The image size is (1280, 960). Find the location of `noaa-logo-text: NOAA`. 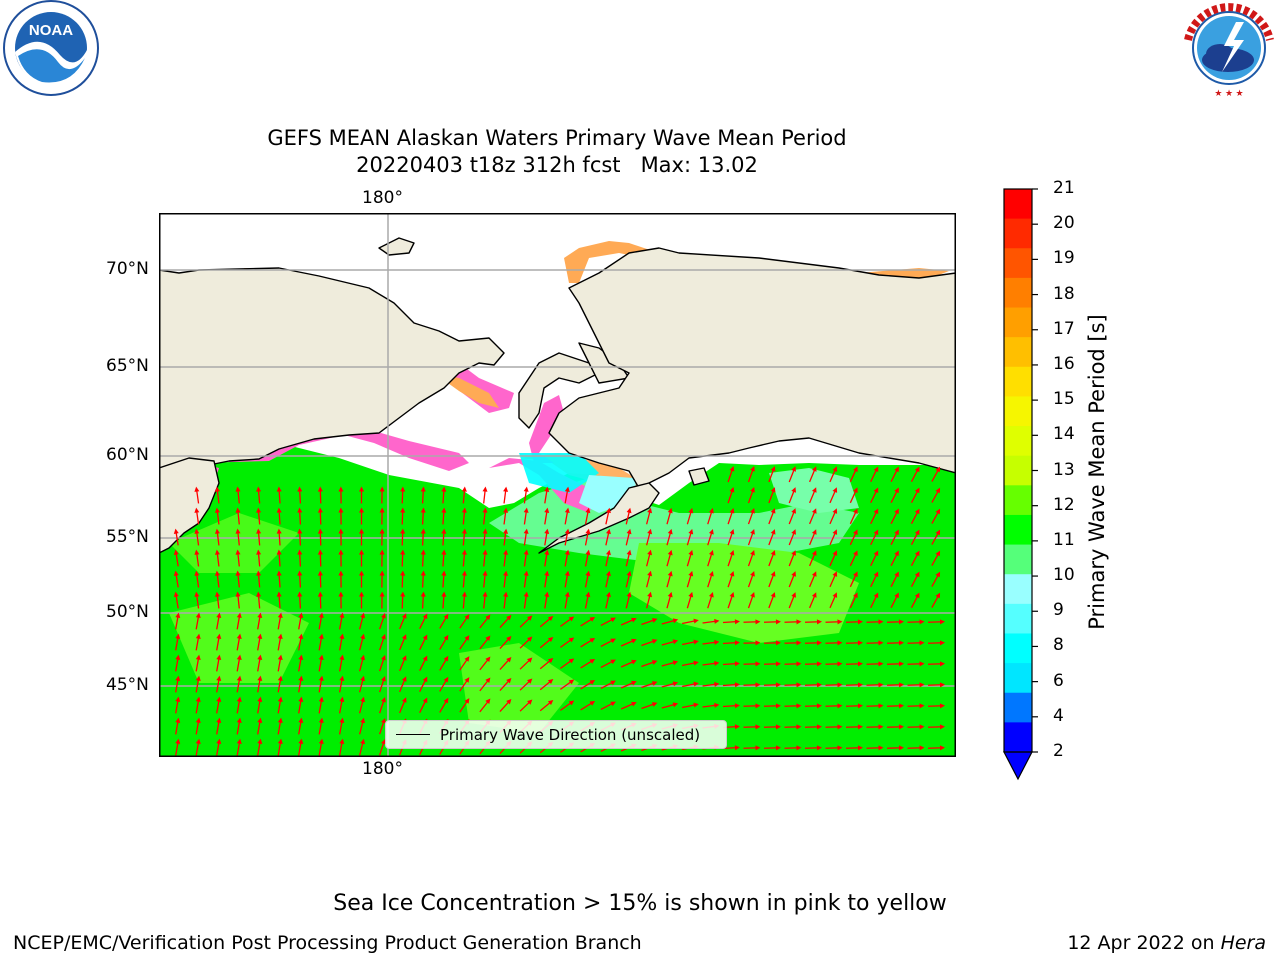

noaa-logo-text: NOAA is located at coordinates (51, 30).